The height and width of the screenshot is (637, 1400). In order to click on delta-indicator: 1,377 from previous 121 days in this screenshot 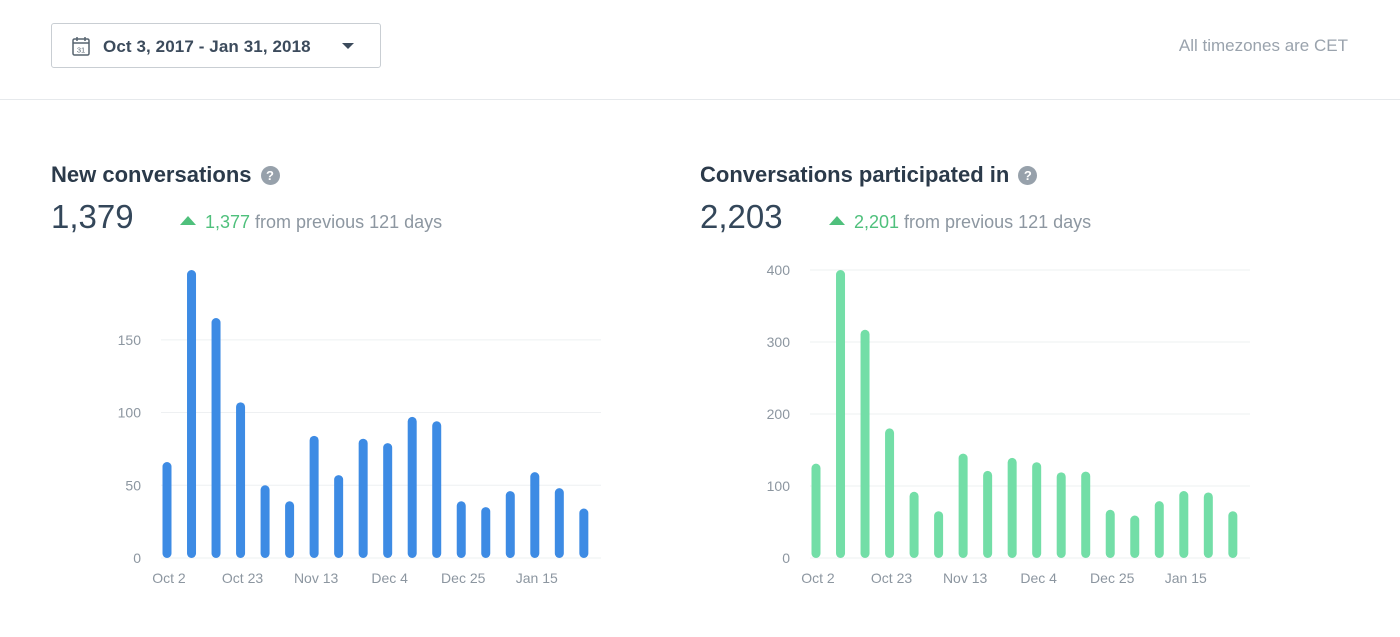, I will do `click(311, 222)`.